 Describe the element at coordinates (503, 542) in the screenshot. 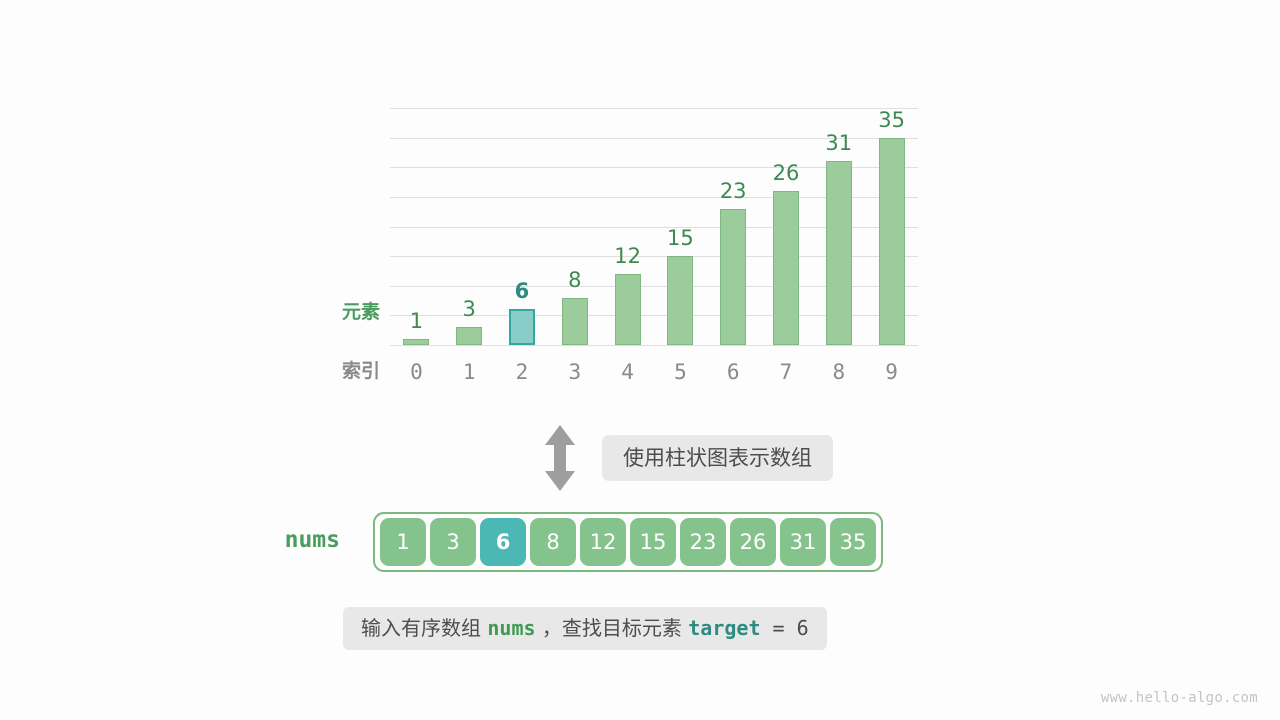

I see `array-cell-highlighted: 6` at that location.